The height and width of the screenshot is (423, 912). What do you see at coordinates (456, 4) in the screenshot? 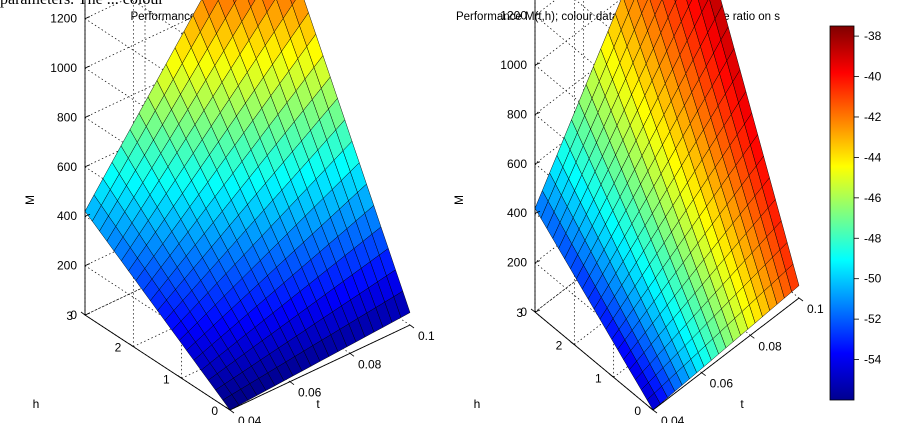
I see `clipped-top-text: parameters. The ... colour` at bounding box center [456, 4].